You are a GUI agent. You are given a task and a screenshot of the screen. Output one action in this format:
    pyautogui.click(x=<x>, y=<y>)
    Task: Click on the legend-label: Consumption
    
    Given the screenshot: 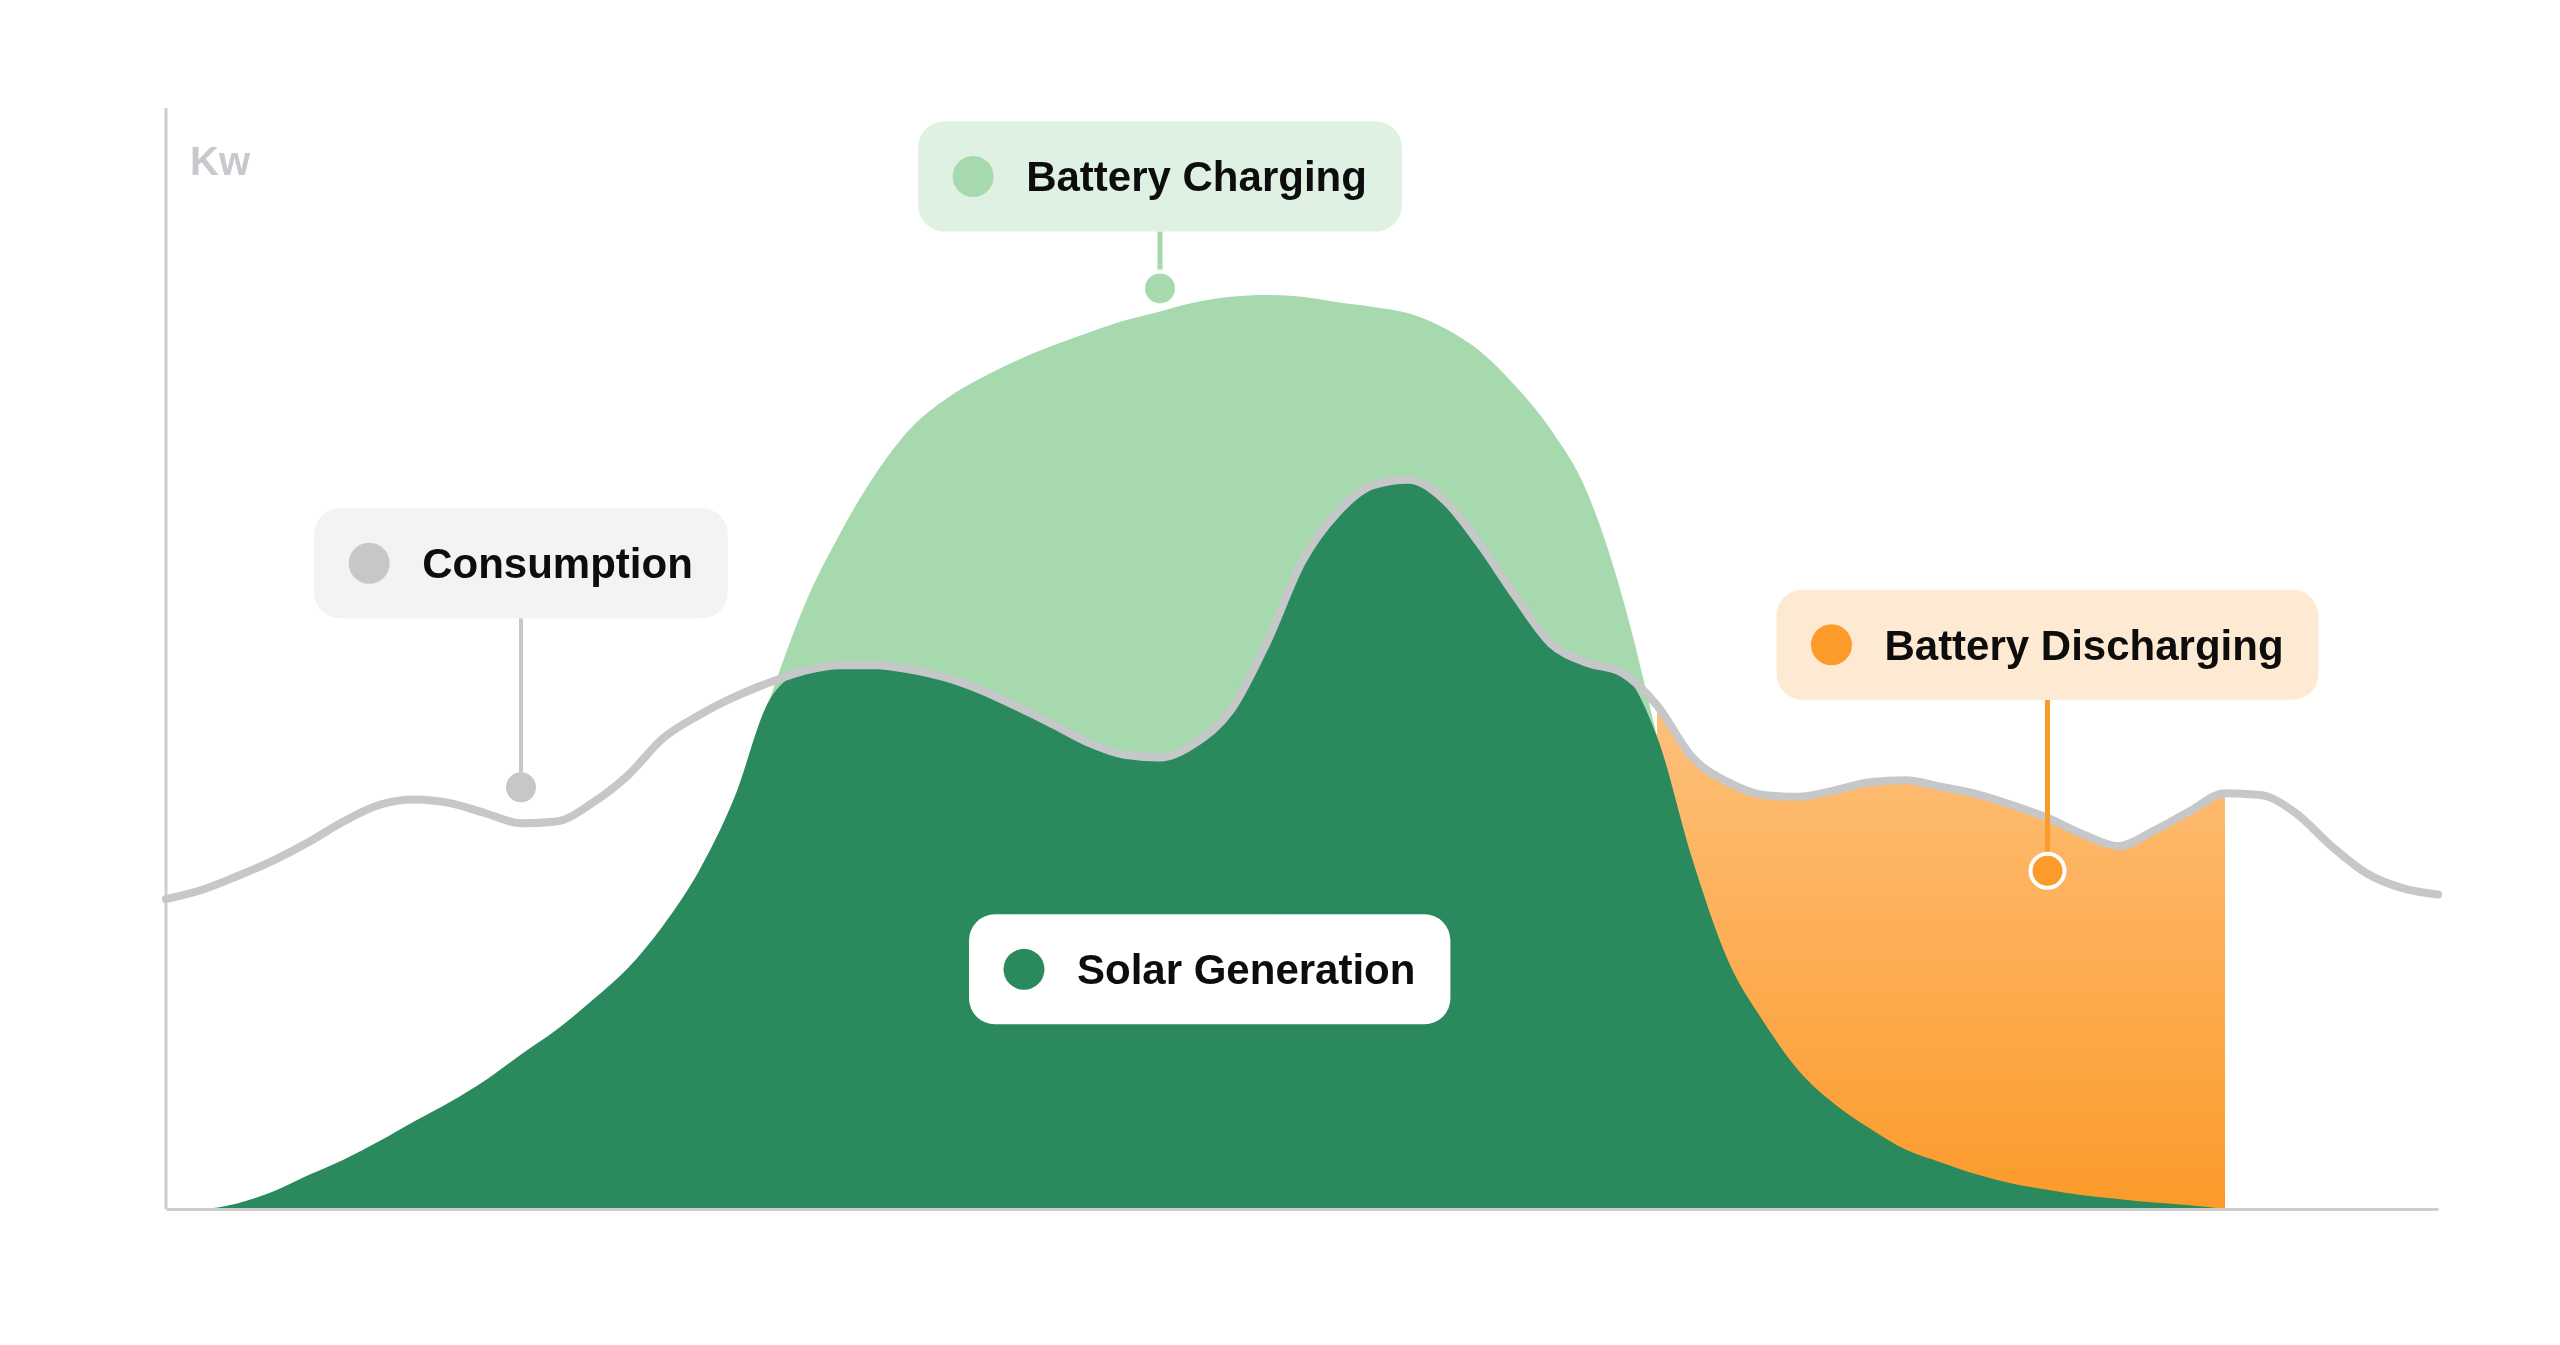 What is the action you would take?
    pyautogui.click(x=557, y=563)
    